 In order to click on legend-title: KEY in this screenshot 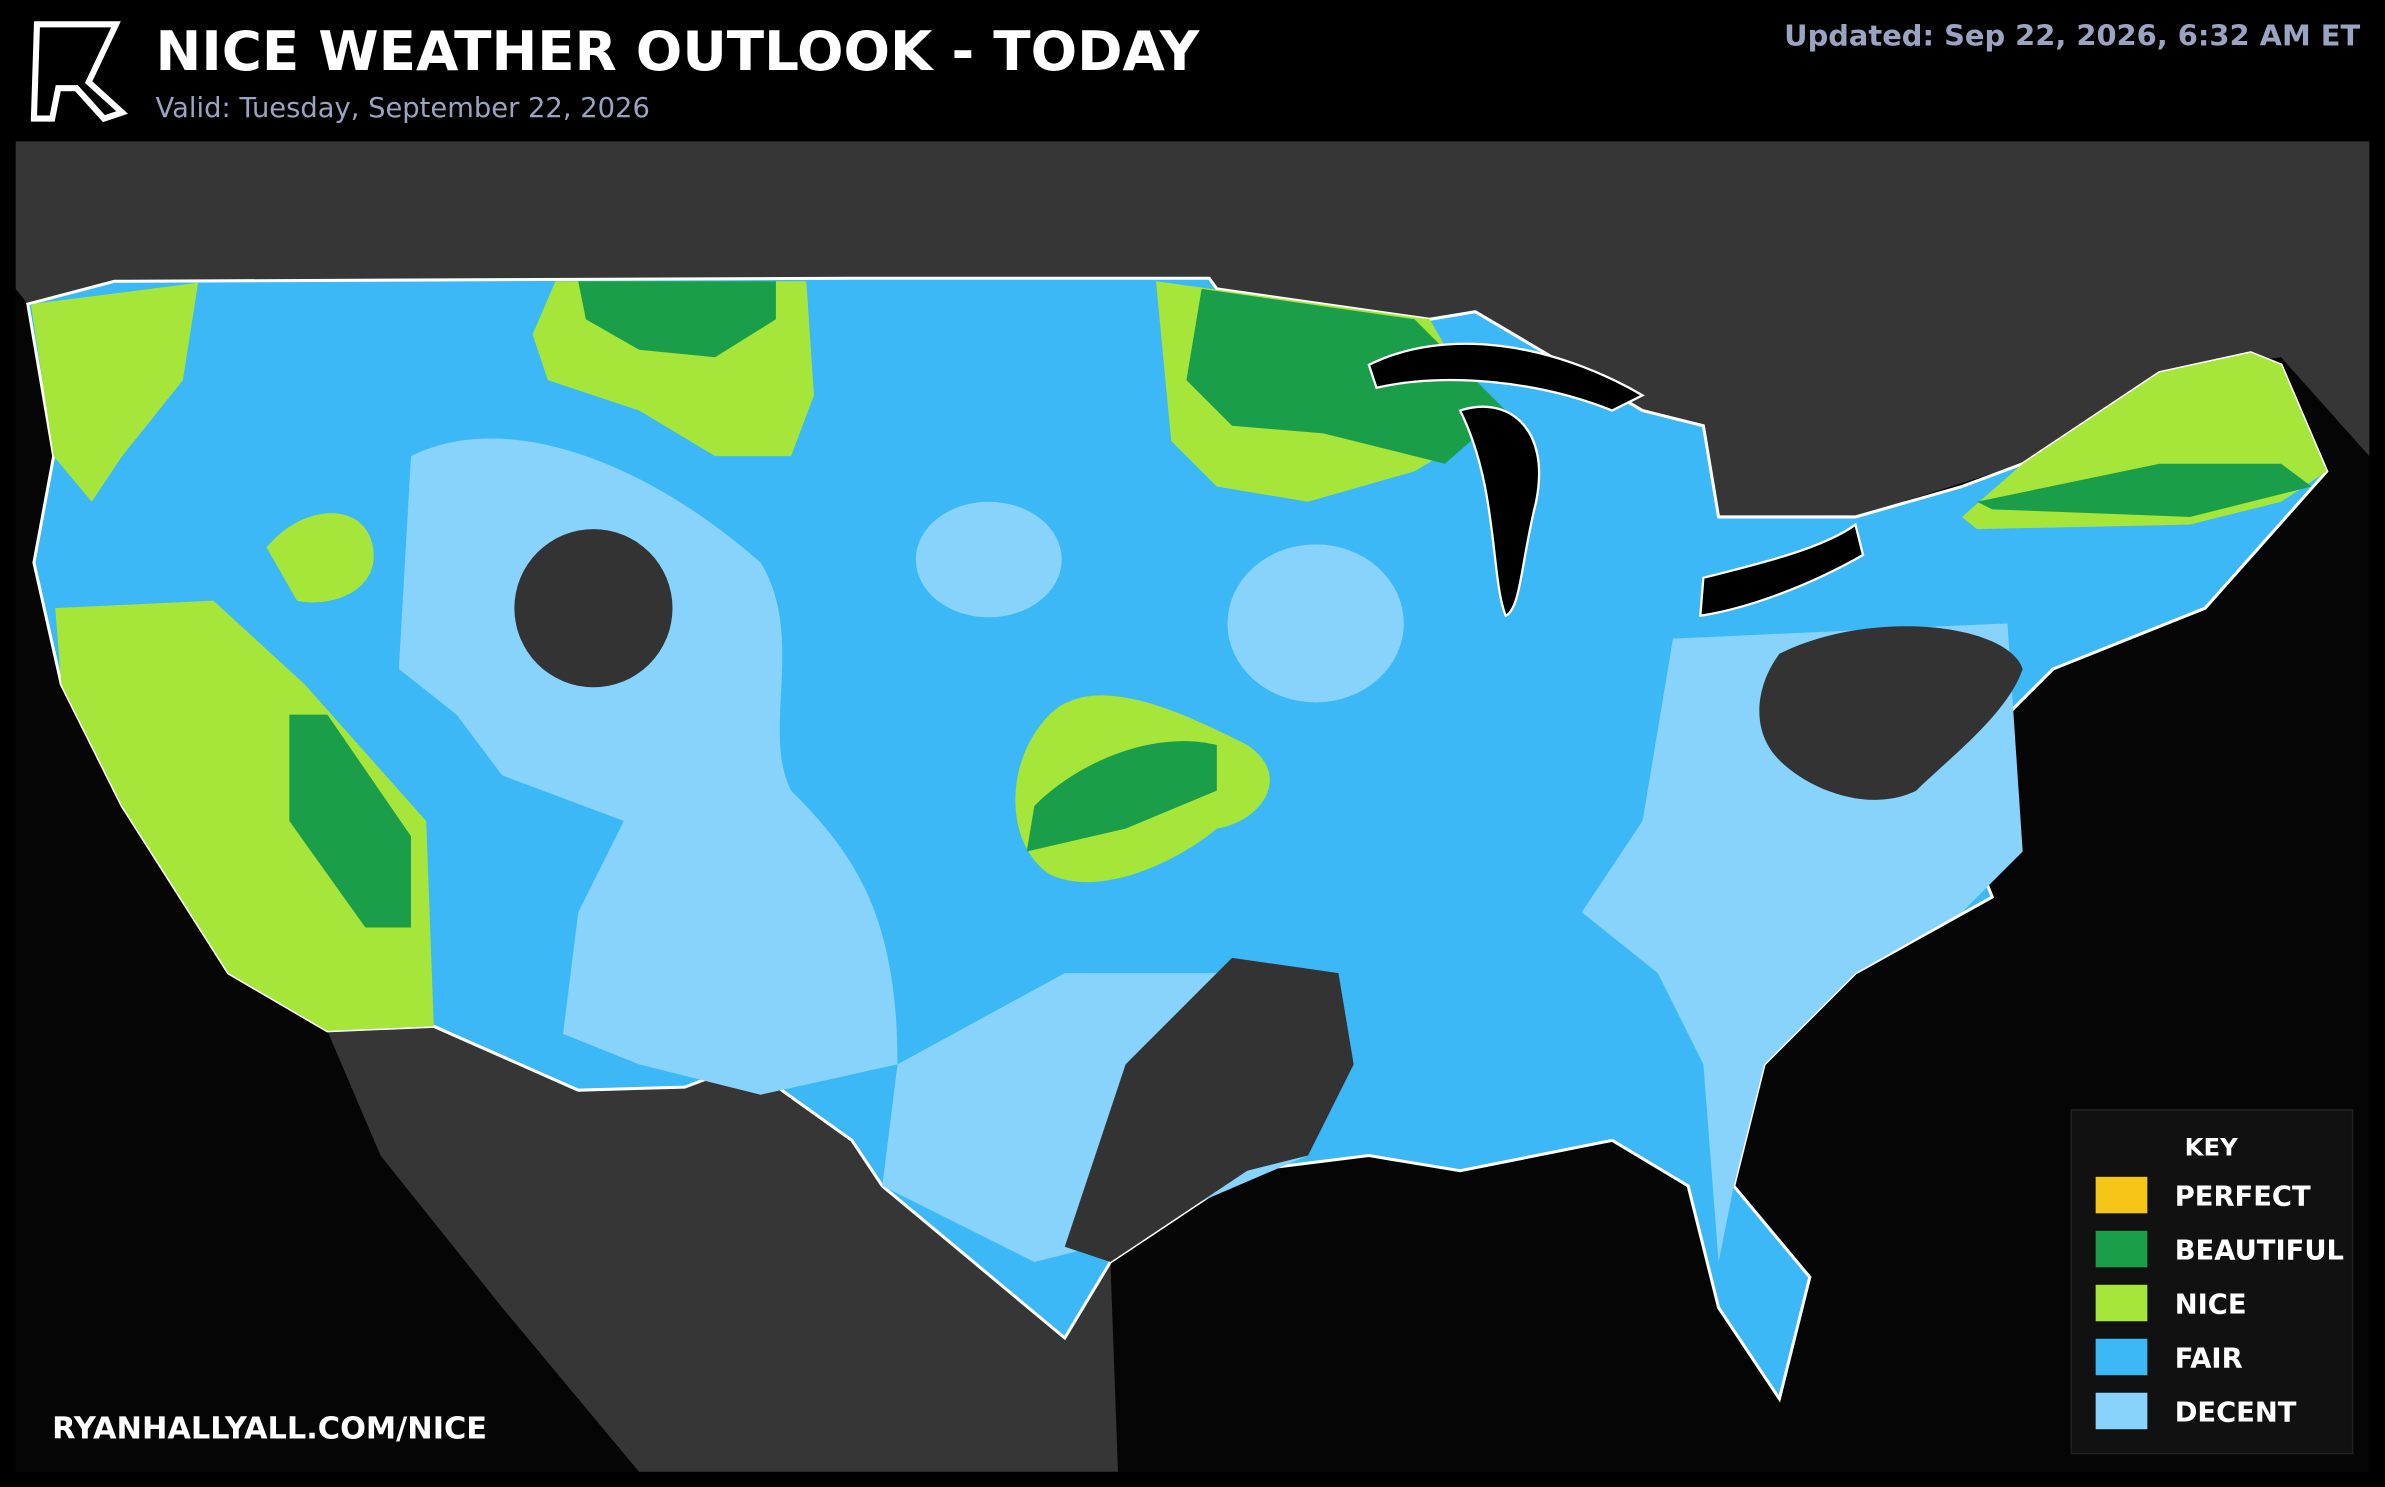, I will do `click(2211, 1147)`.